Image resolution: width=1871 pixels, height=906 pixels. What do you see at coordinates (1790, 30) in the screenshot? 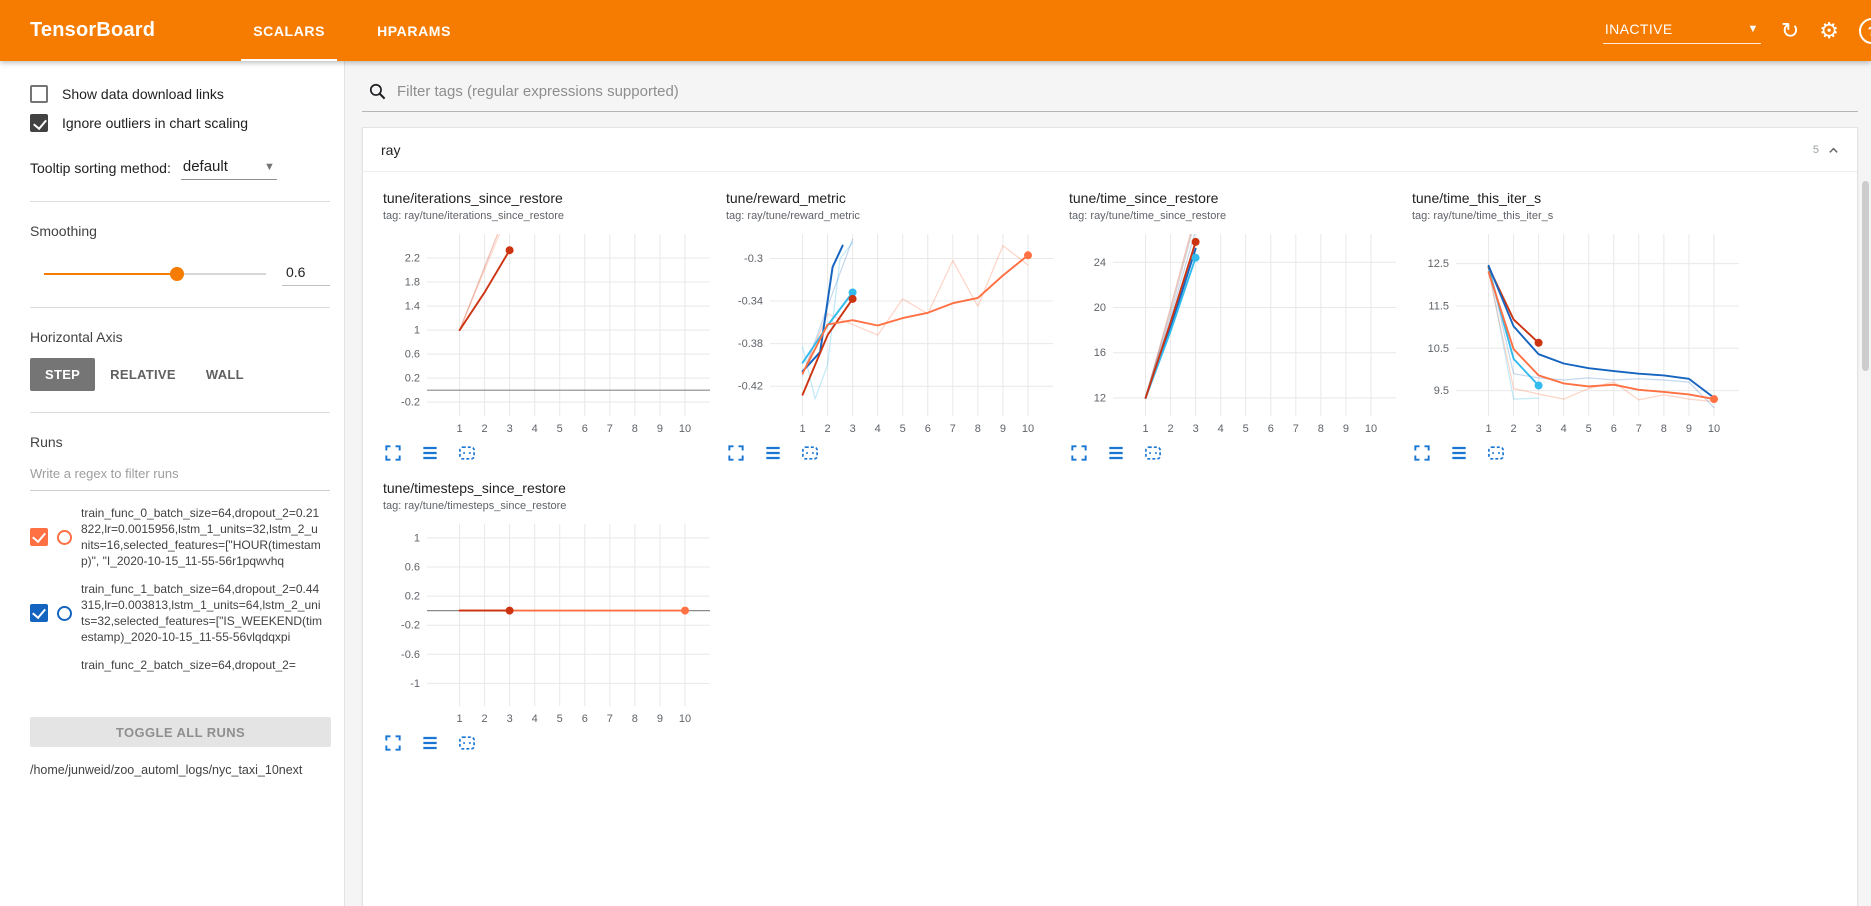
I see `refresh-icon: ↻` at bounding box center [1790, 30].